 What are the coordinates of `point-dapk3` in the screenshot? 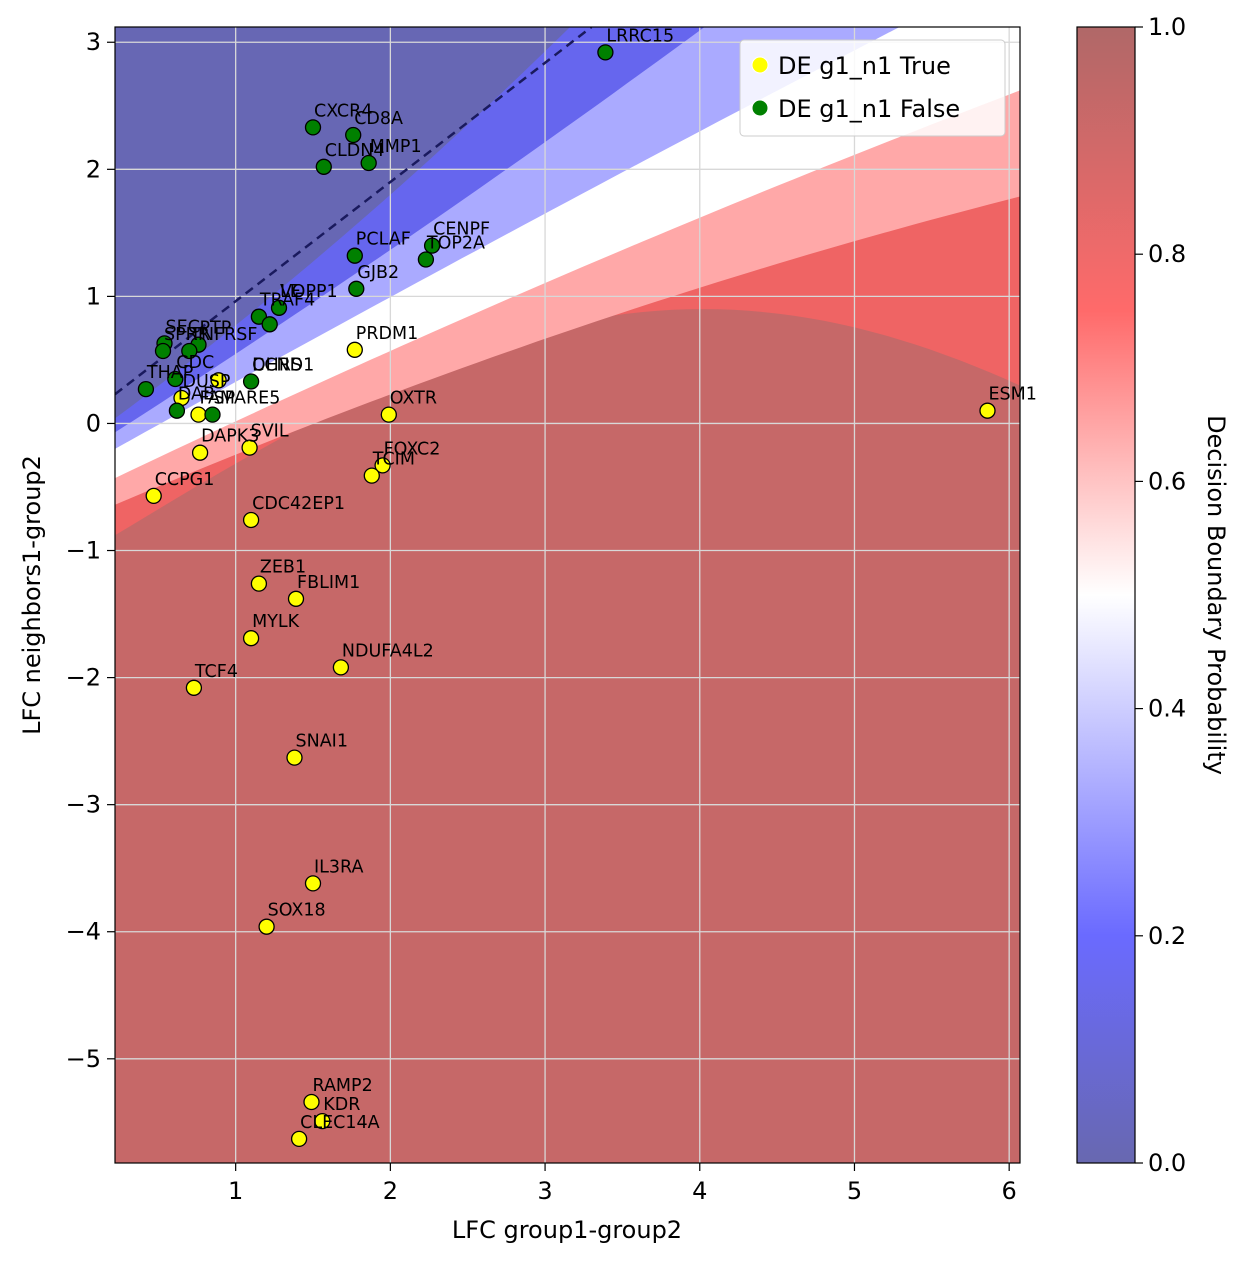 It's located at (200, 452).